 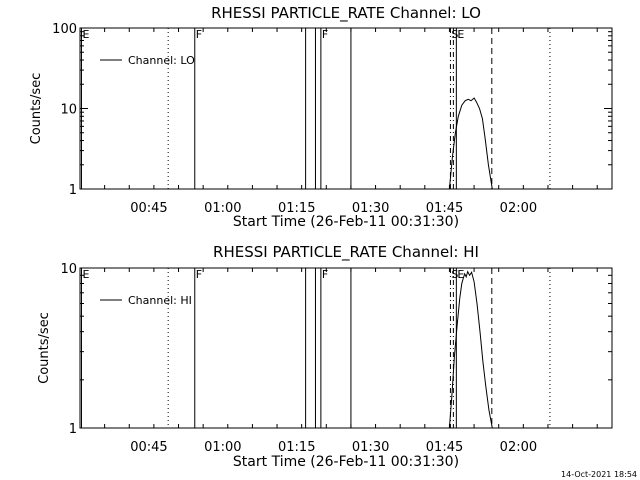 What do you see at coordinates (599, 474) in the screenshot?
I see `footer-timestamp: 14-Oct-2021 18:54` at bounding box center [599, 474].